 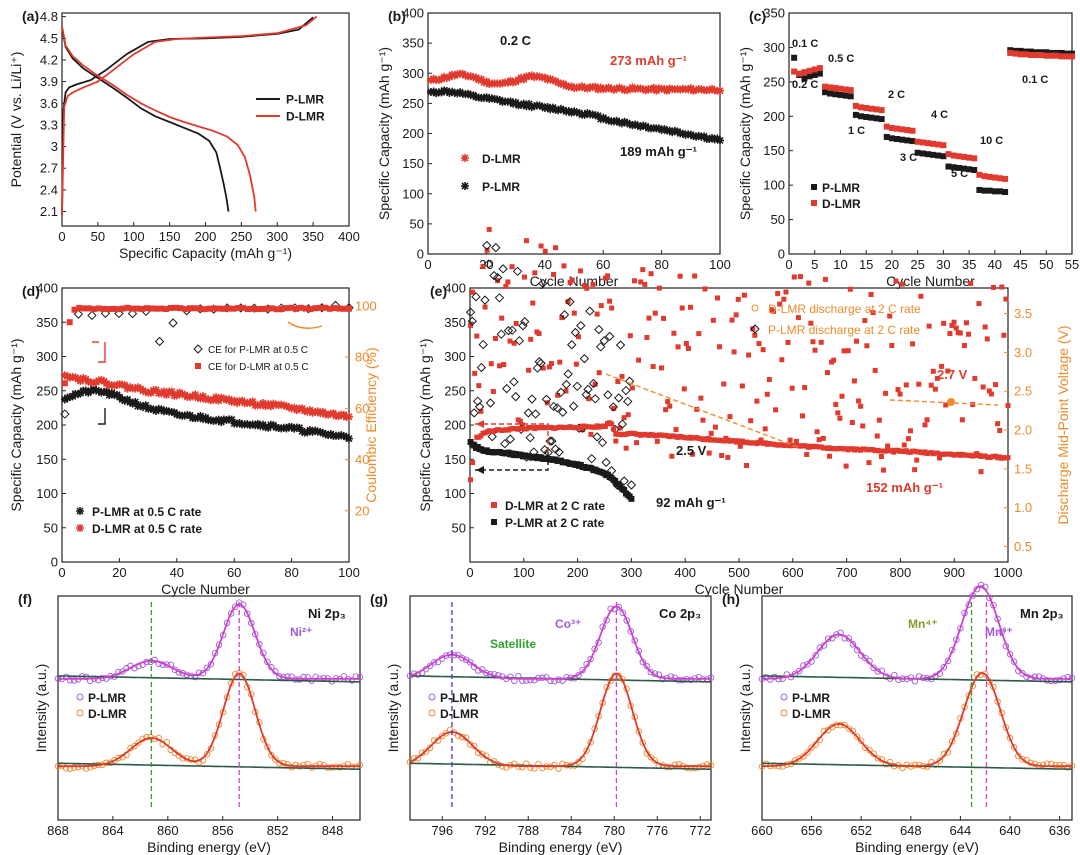 I want to click on series-P-LMR, so click(x=575, y=115).